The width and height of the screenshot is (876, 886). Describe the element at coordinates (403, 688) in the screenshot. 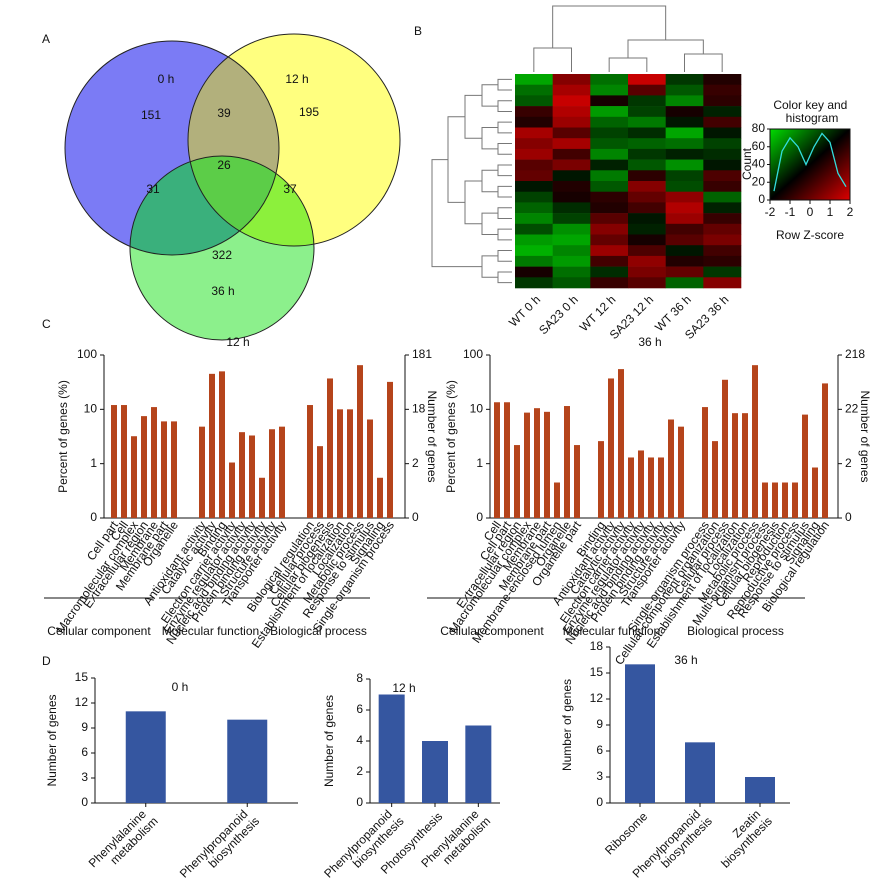

I see `chart-title: 12 h` at that location.